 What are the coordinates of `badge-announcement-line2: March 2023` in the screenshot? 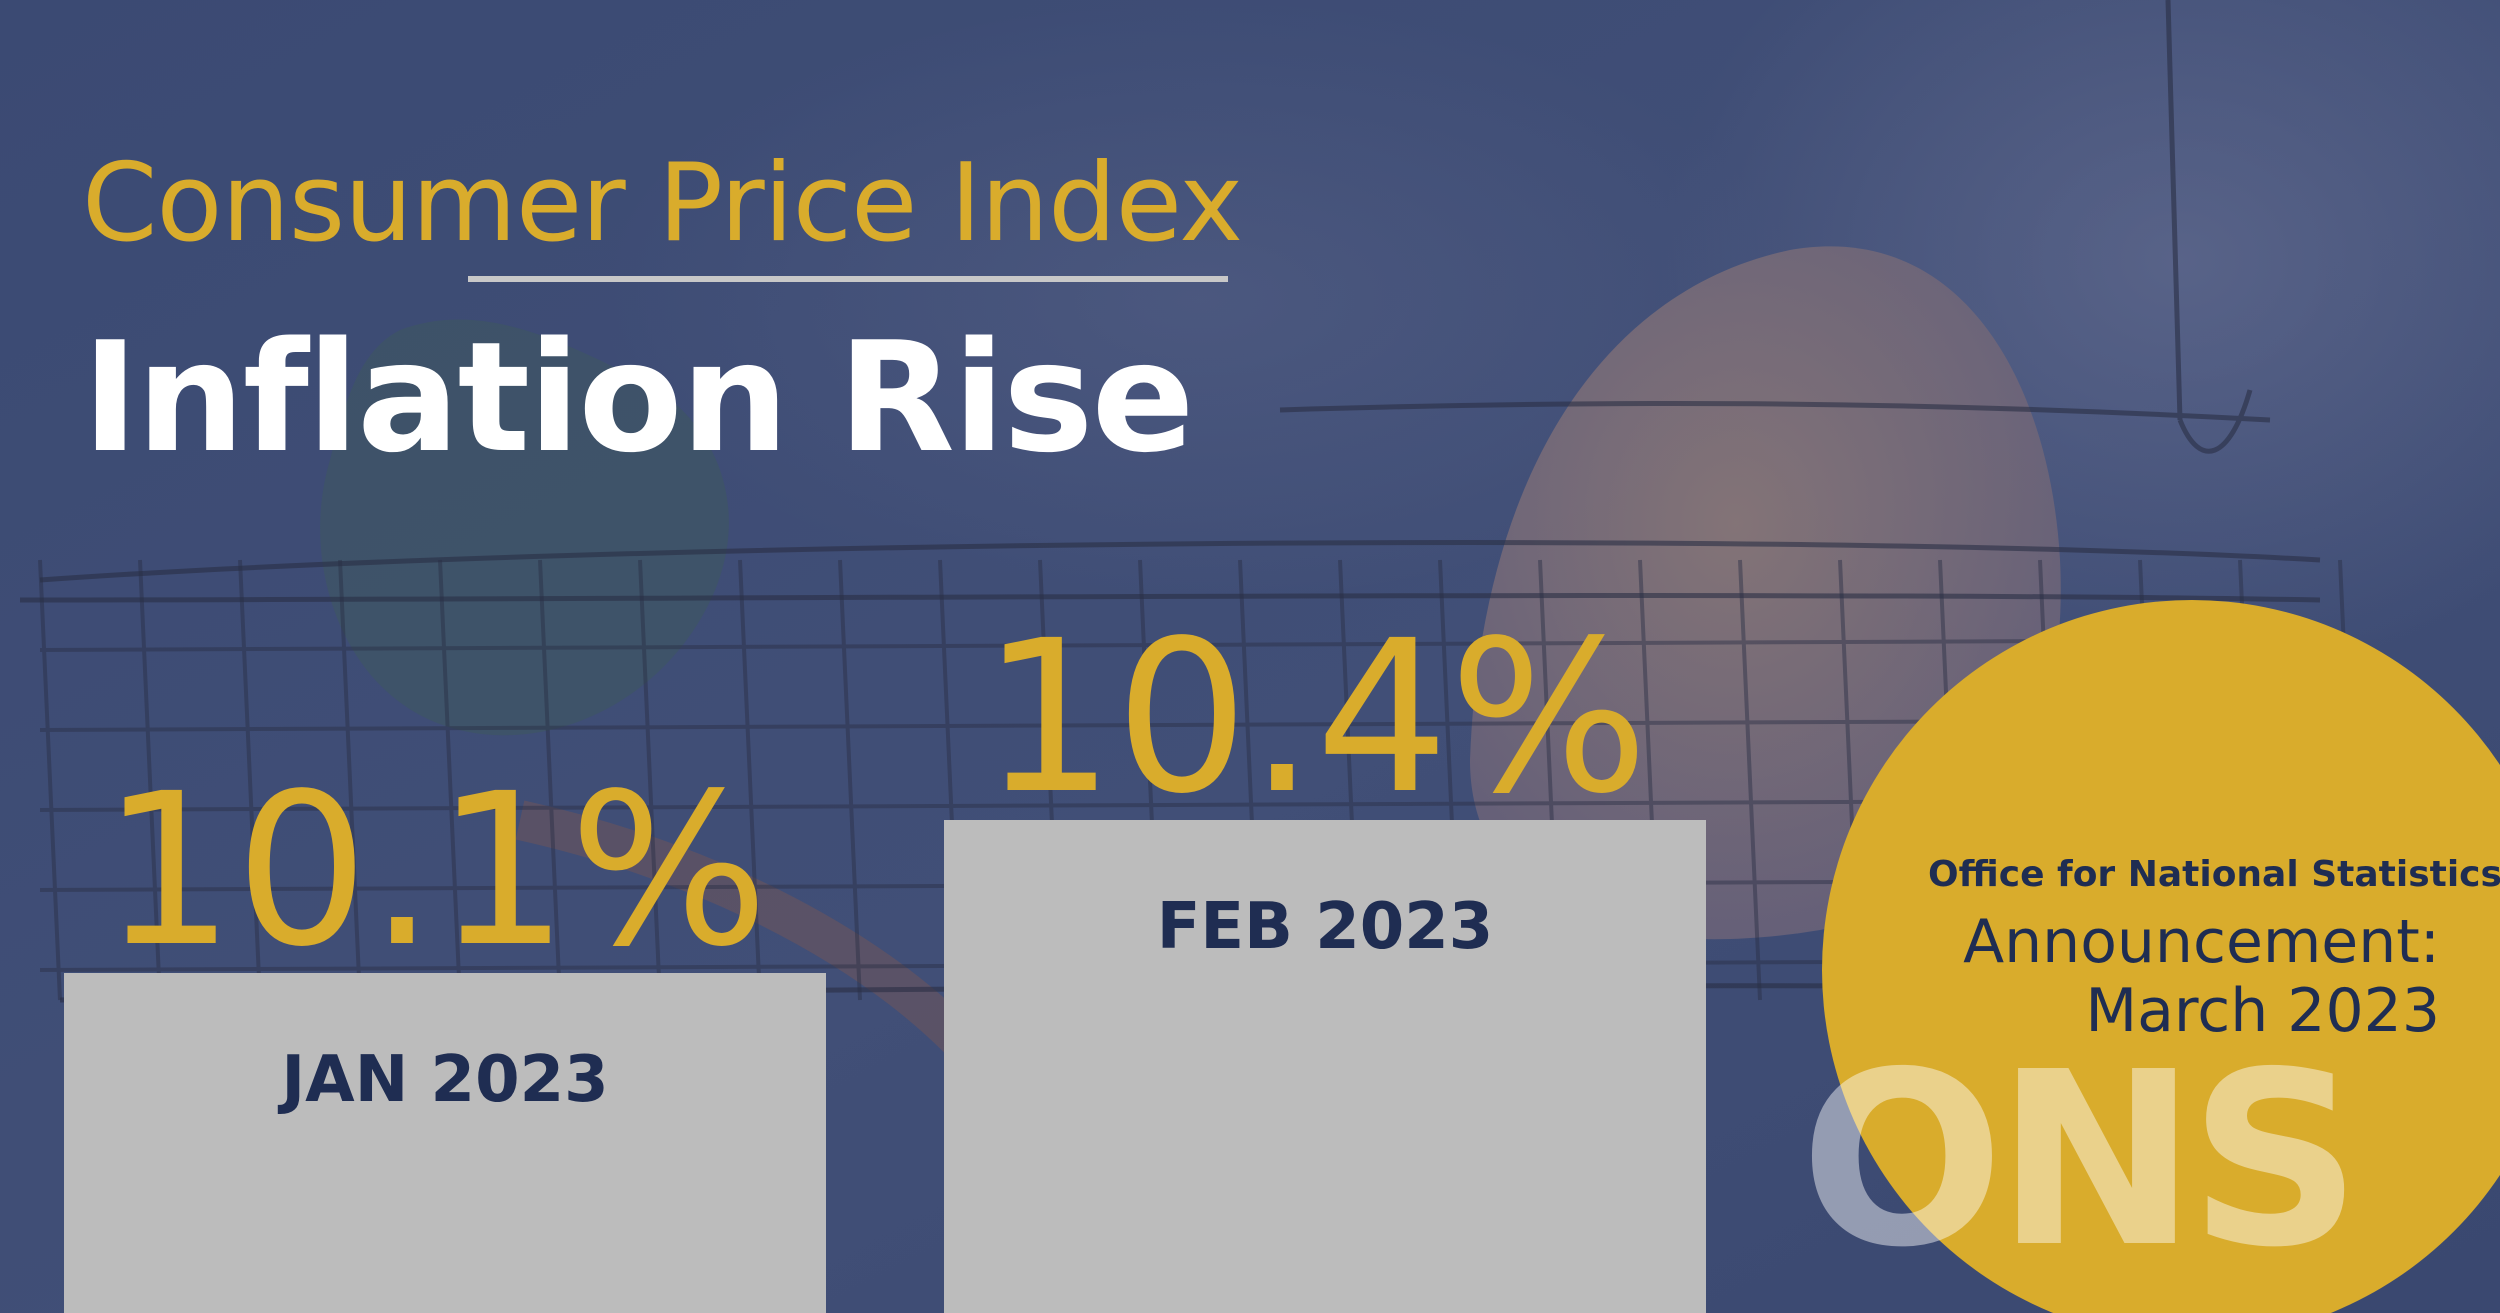 It's located at (2262, 1011).